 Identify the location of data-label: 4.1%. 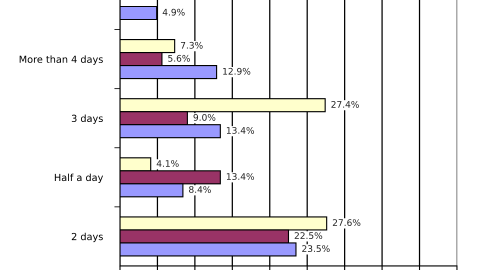
(167, 163).